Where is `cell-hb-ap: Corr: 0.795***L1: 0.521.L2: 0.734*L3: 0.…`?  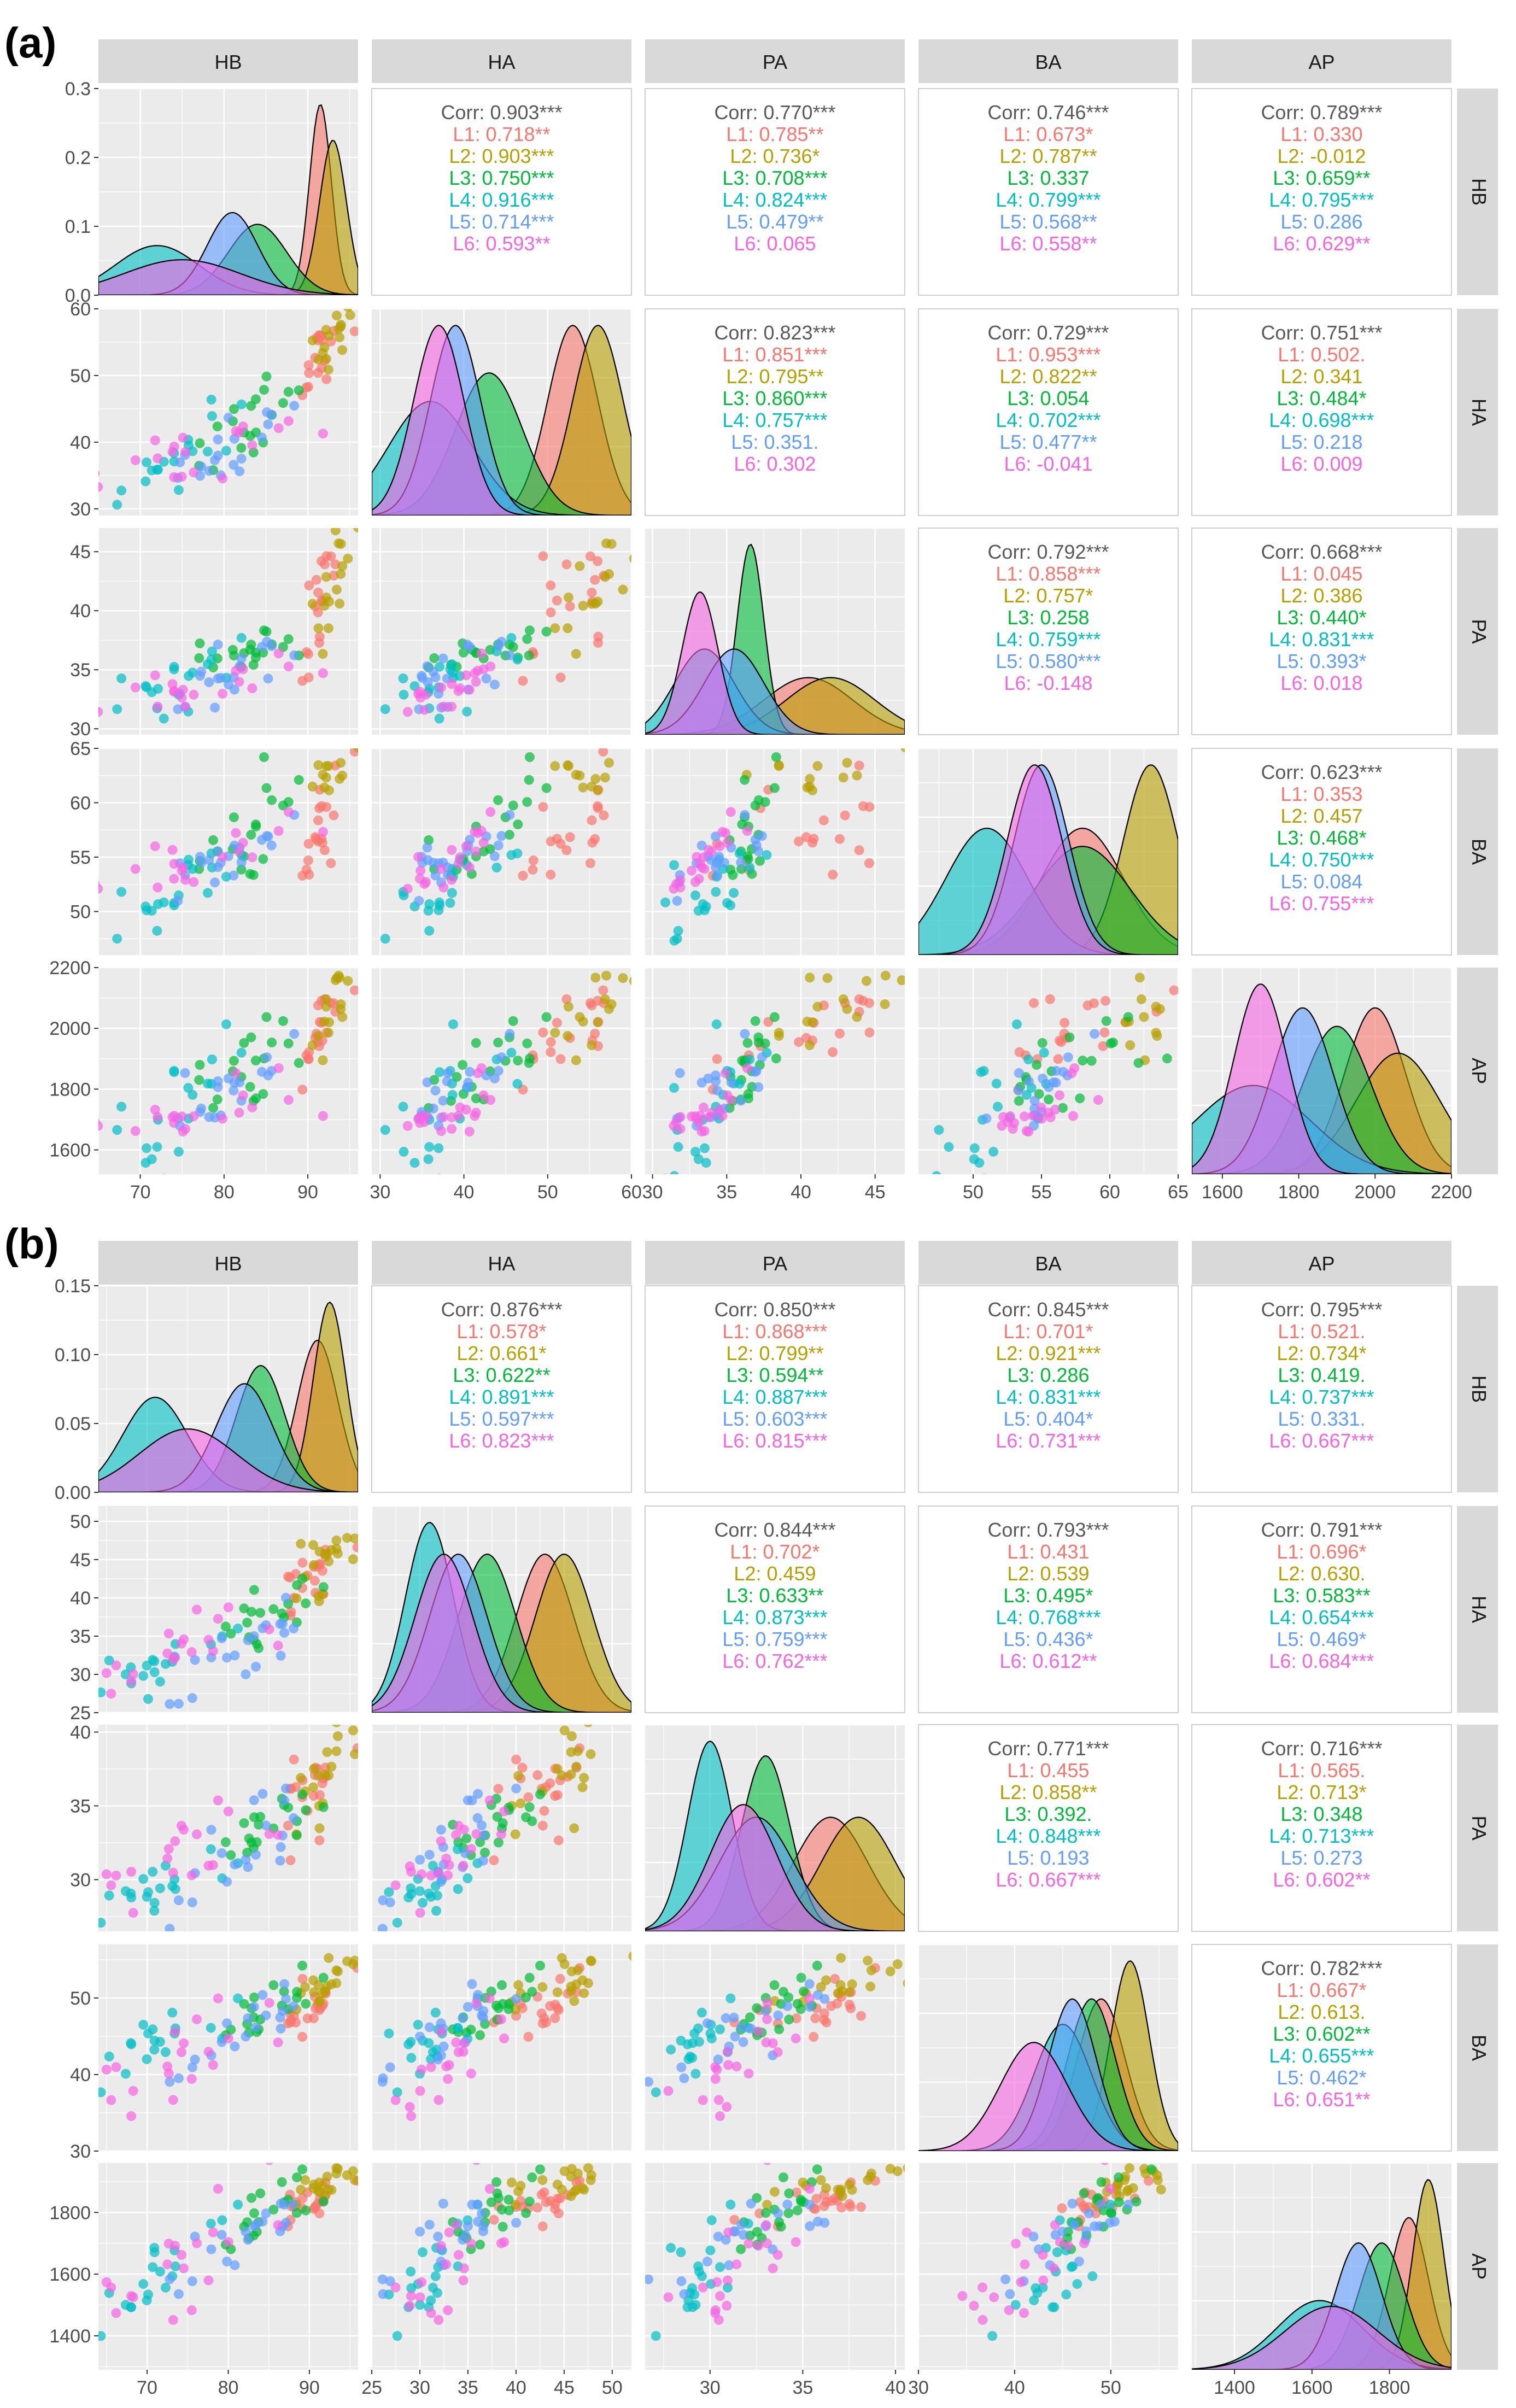
cell-hb-ap: Corr: 0.795***L1: 0.521.L2: 0.734*L3: 0.… is located at coordinates (1321, 1389).